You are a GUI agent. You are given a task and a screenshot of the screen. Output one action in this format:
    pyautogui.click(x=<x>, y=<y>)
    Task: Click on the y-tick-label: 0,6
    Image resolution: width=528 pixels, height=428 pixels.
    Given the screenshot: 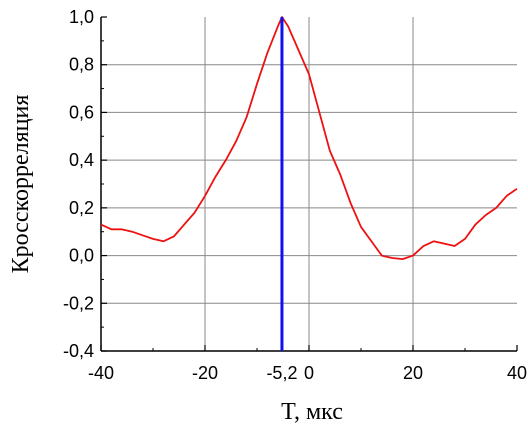 What is the action you would take?
    pyautogui.click(x=81, y=112)
    